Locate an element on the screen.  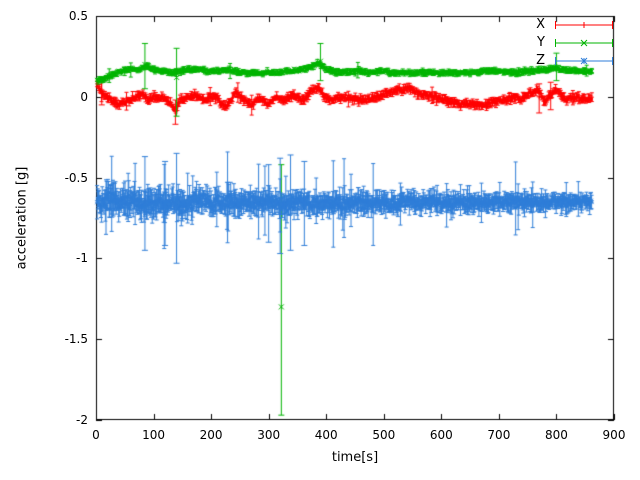
legend-label: Z is located at coordinates (540, 60).